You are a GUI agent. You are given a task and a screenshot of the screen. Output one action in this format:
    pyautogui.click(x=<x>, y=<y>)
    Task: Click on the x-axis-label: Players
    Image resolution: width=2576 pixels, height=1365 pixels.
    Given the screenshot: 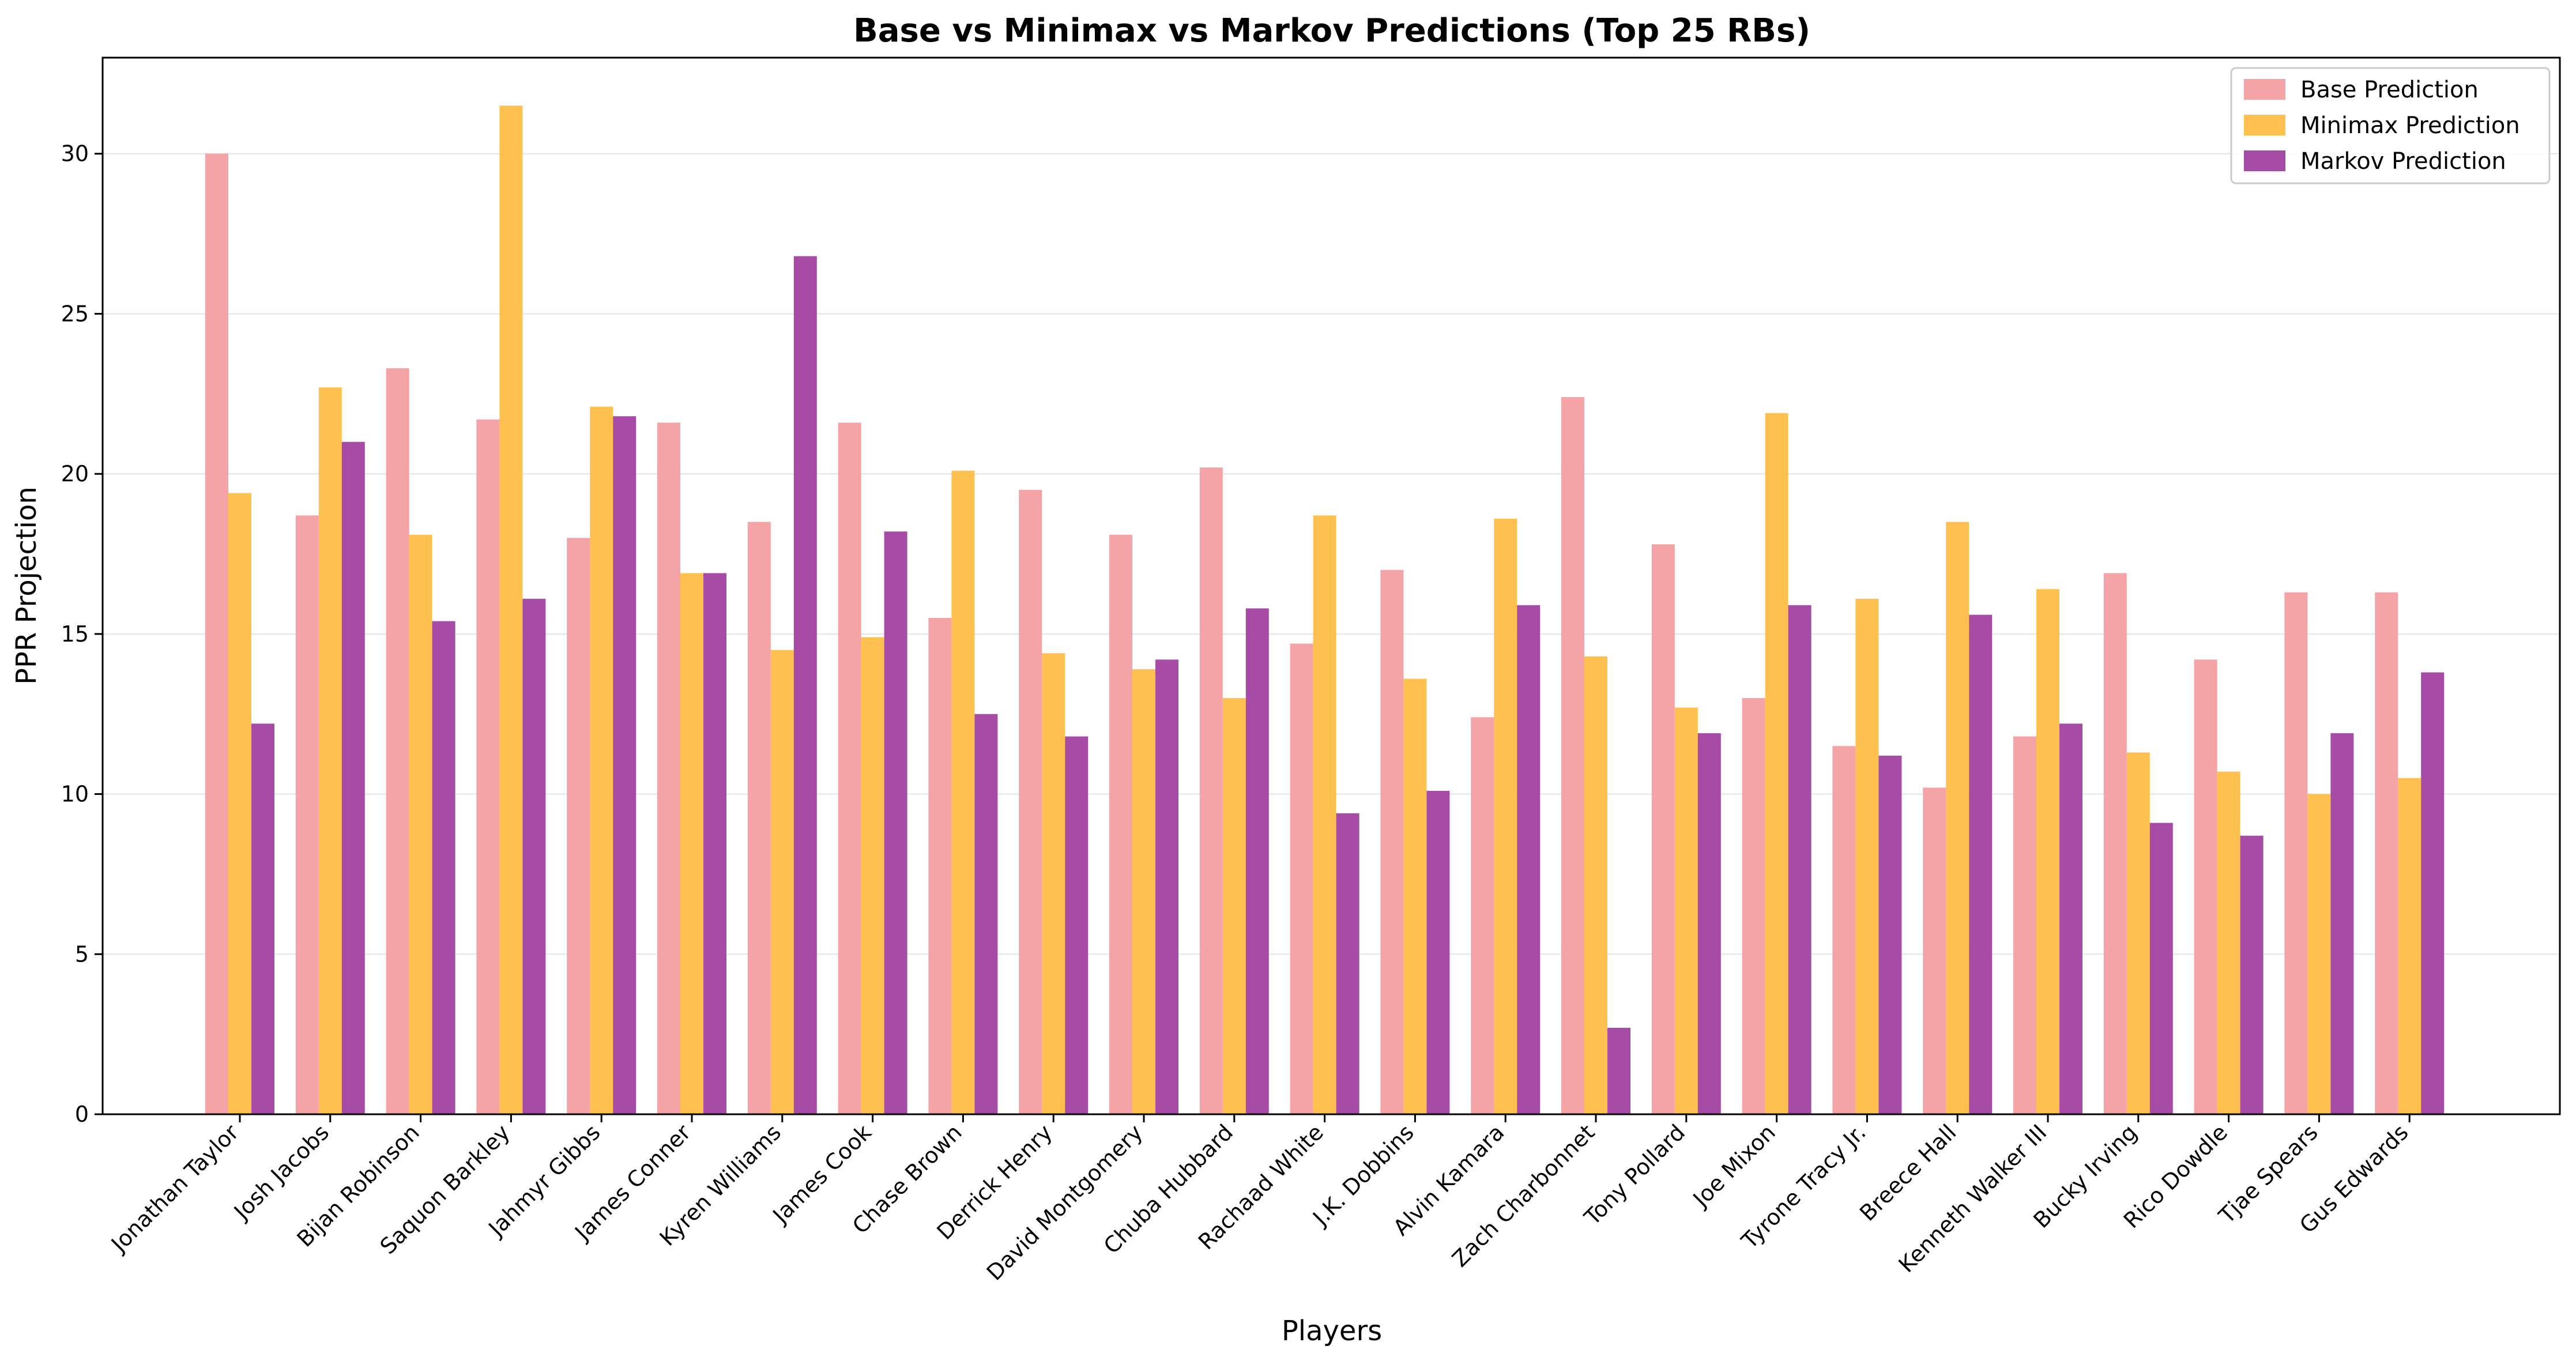 What is the action you would take?
    pyautogui.click(x=1332, y=1331)
    